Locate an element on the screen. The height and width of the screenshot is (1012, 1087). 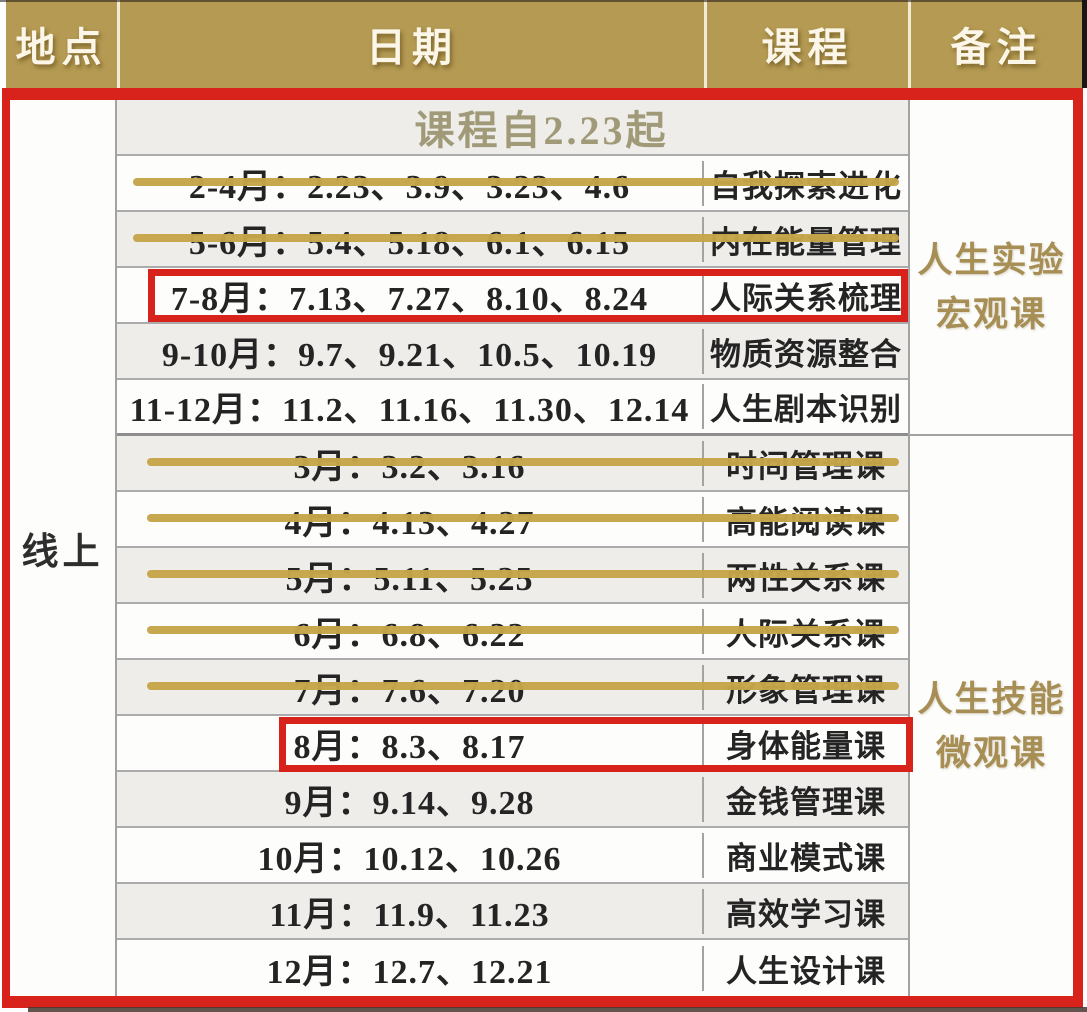
date-cell: 6月：6.8、6.22 is located at coordinates (409, 635).